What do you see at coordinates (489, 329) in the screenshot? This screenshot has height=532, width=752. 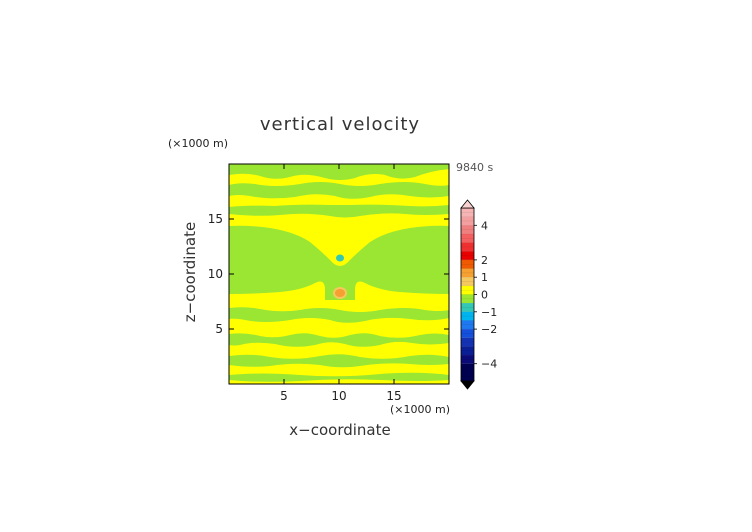 I see `colorbar-label: −2` at bounding box center [489, 329].